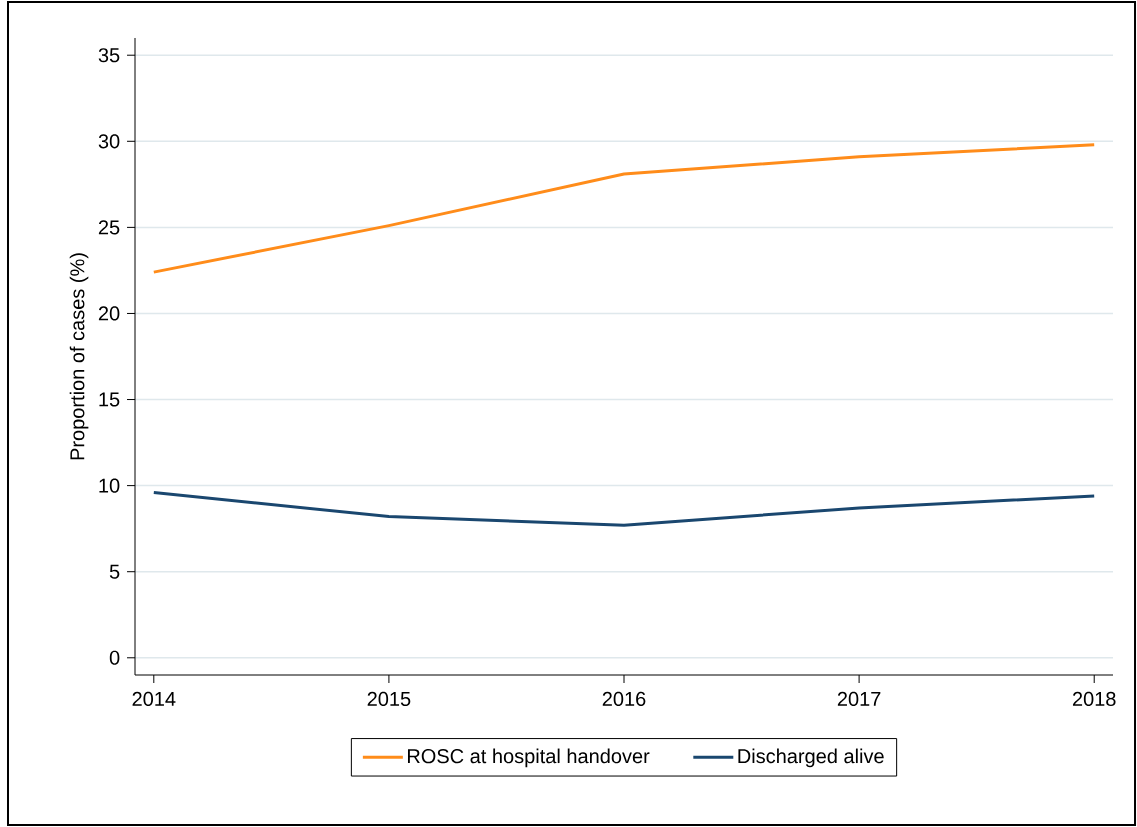  I want to click on legend-label: ROSC at hospital handover, so click(528, 758).